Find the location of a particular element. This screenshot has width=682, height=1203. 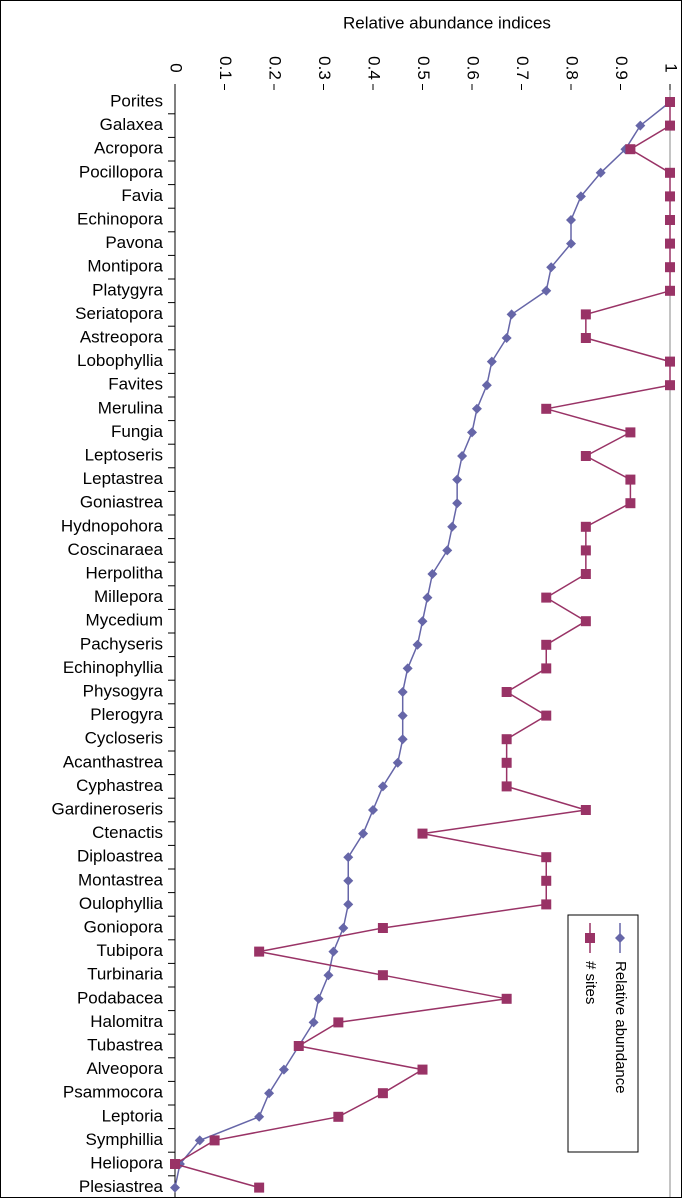

y-tick-label: Acanthastrea is located at coordinates (113, 761).